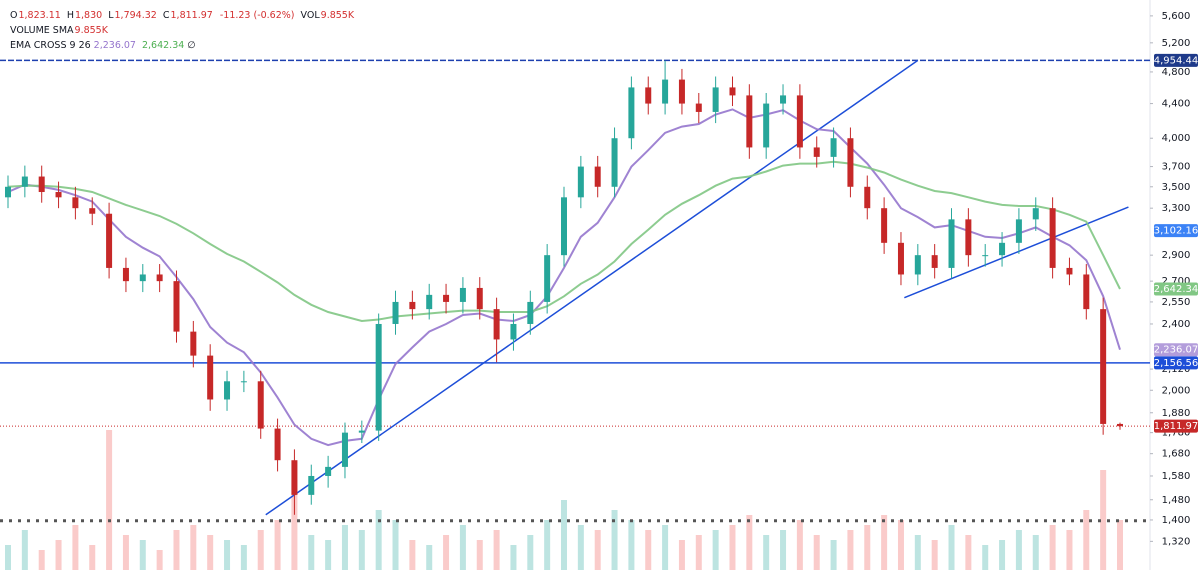  Describe the element at coordinates (1176, 72) in the screenshot. I see `y-tick-label: 4,800` at that location.